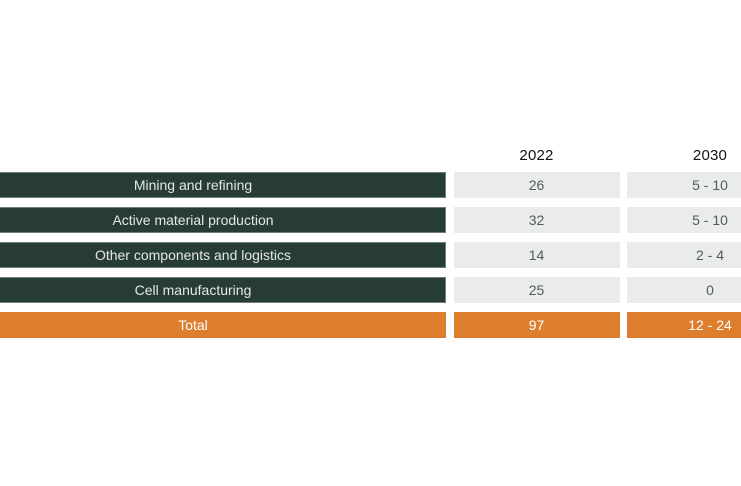 The image size is (741, 486). Describe the element at coordinates (684, 185) in the screenshot. I see `value-2030-mining: 5 - 10` at that location.